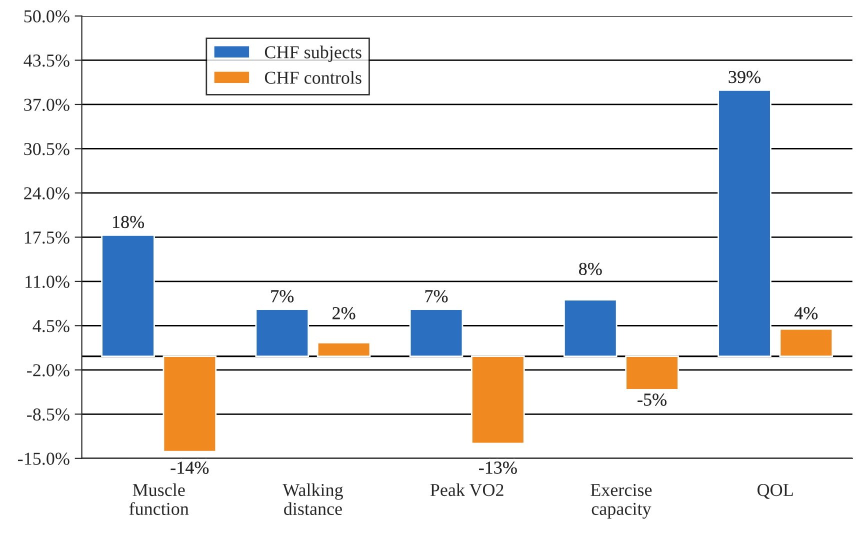  I want to click on y-tick-label: 50.0%, so click(47, 16).